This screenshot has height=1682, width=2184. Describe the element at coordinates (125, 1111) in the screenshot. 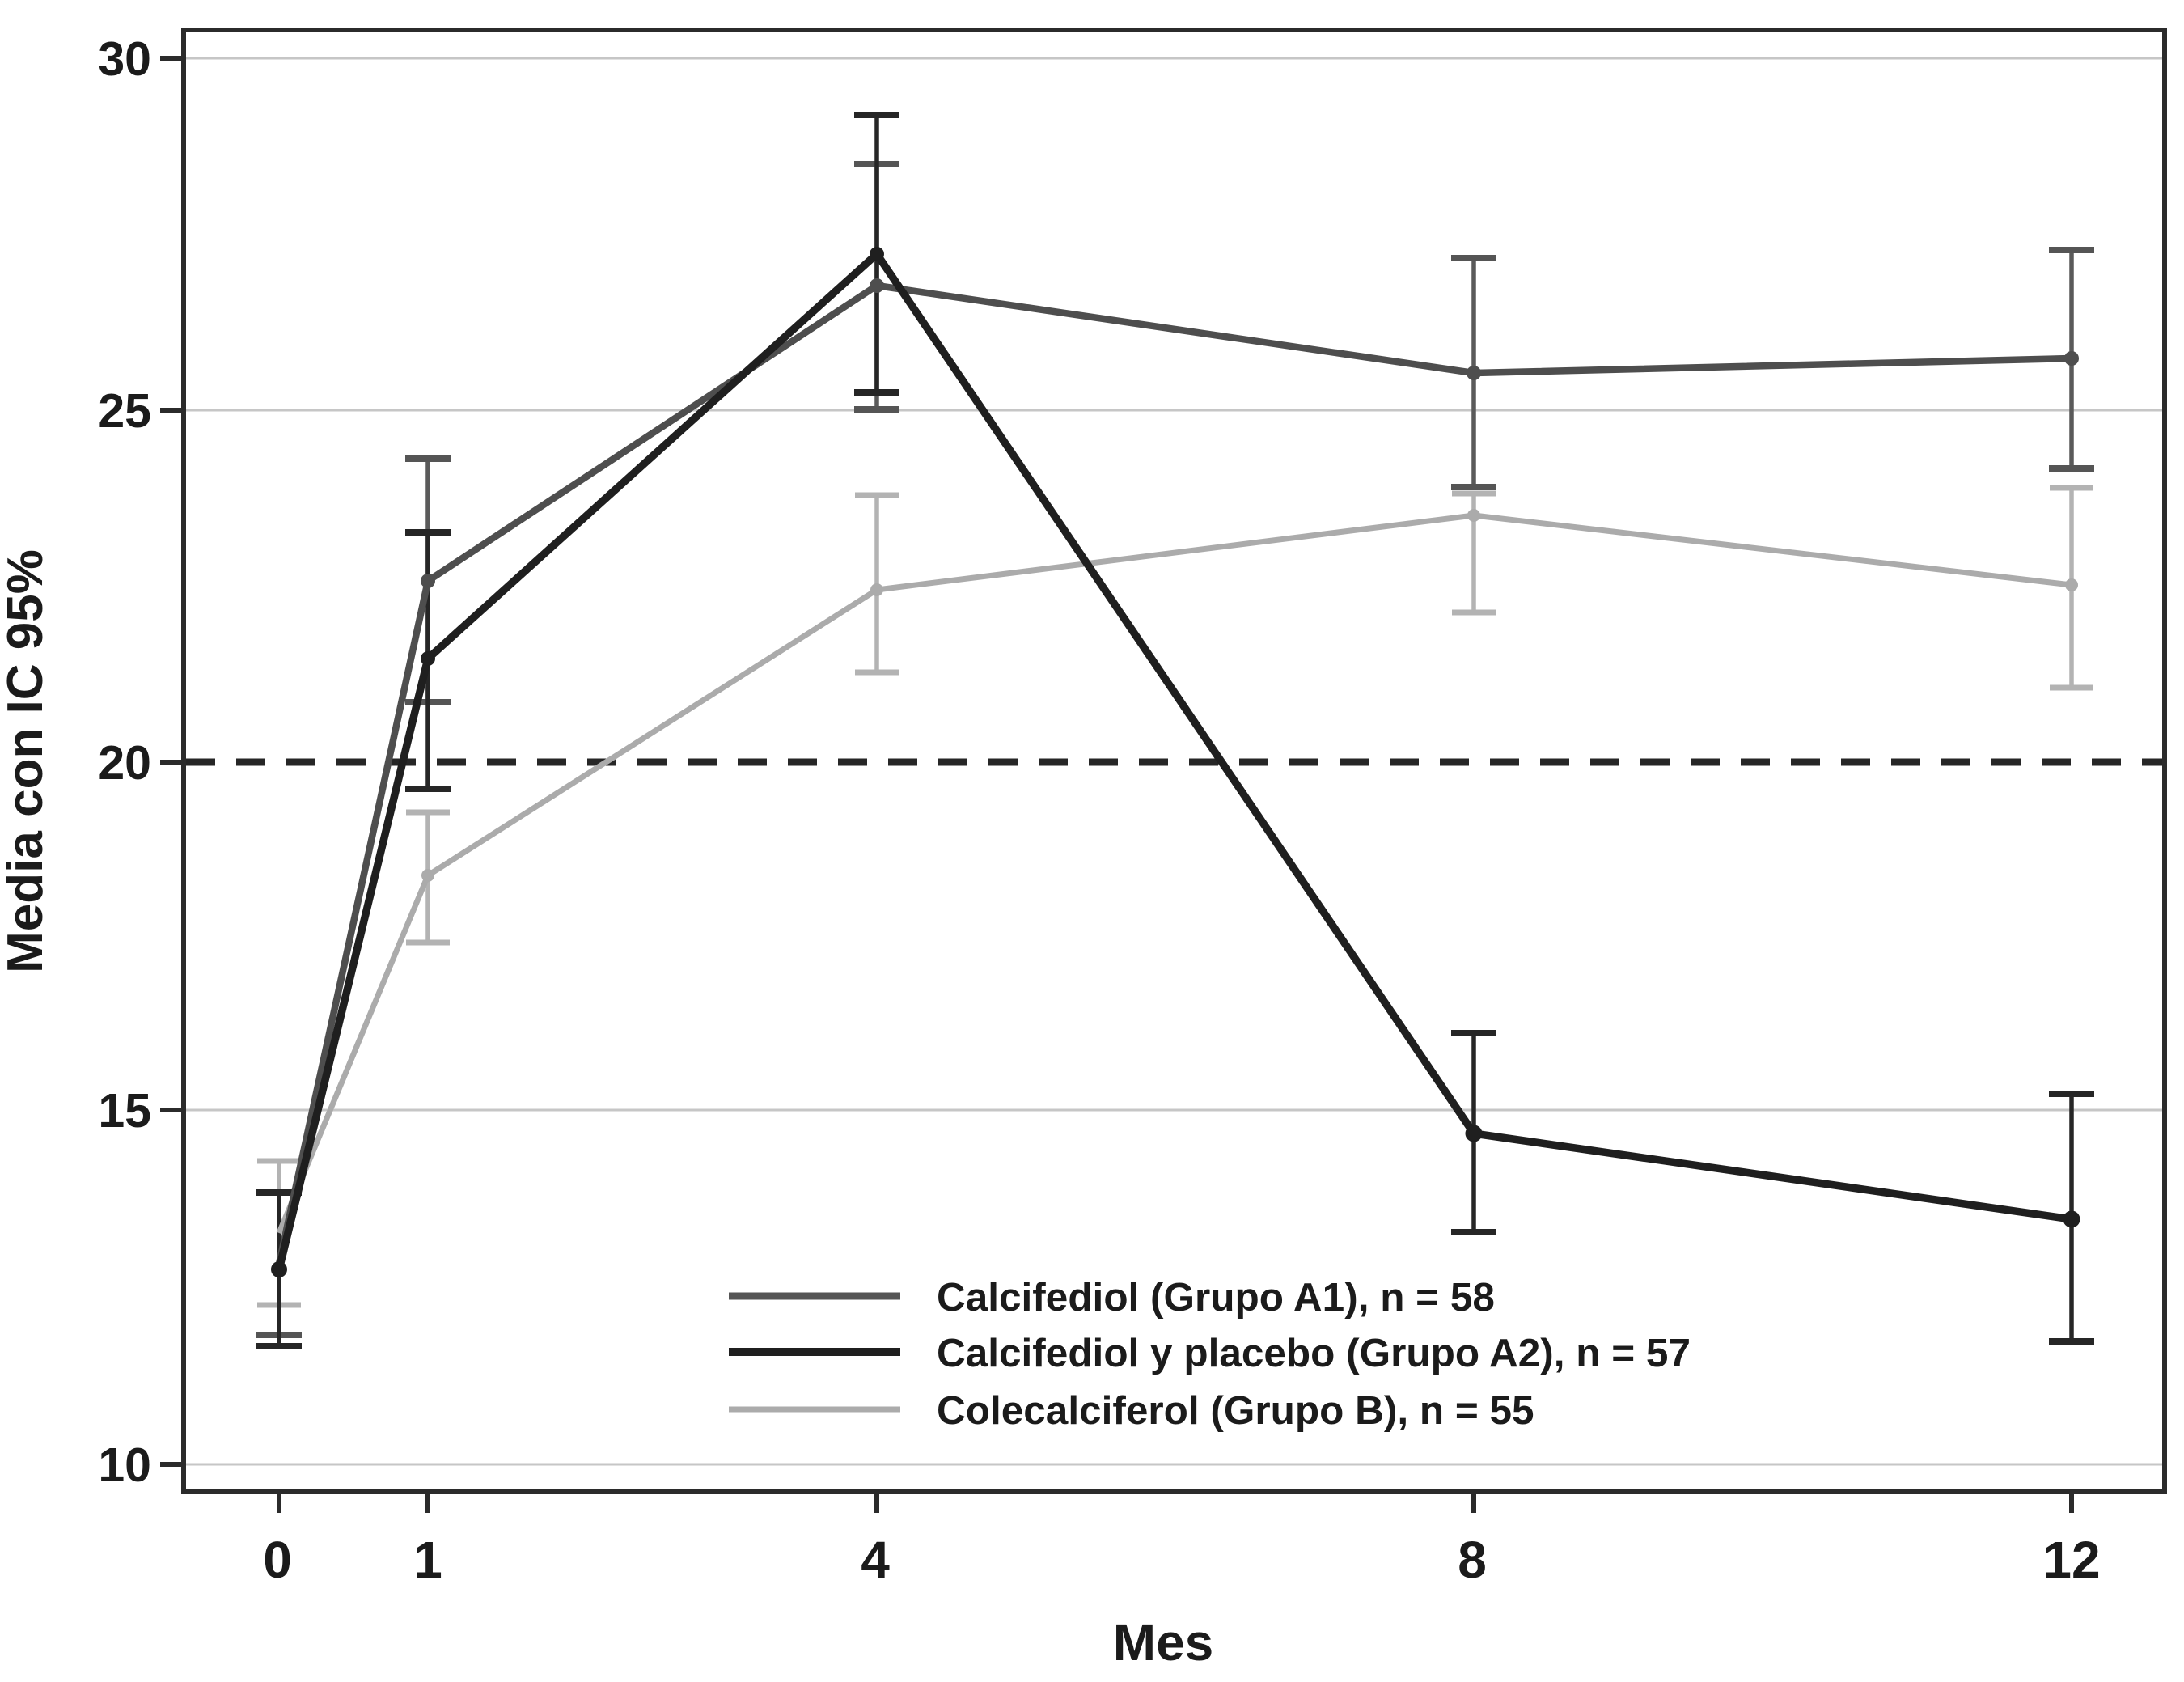

I see `svg-text: 15` at that location.